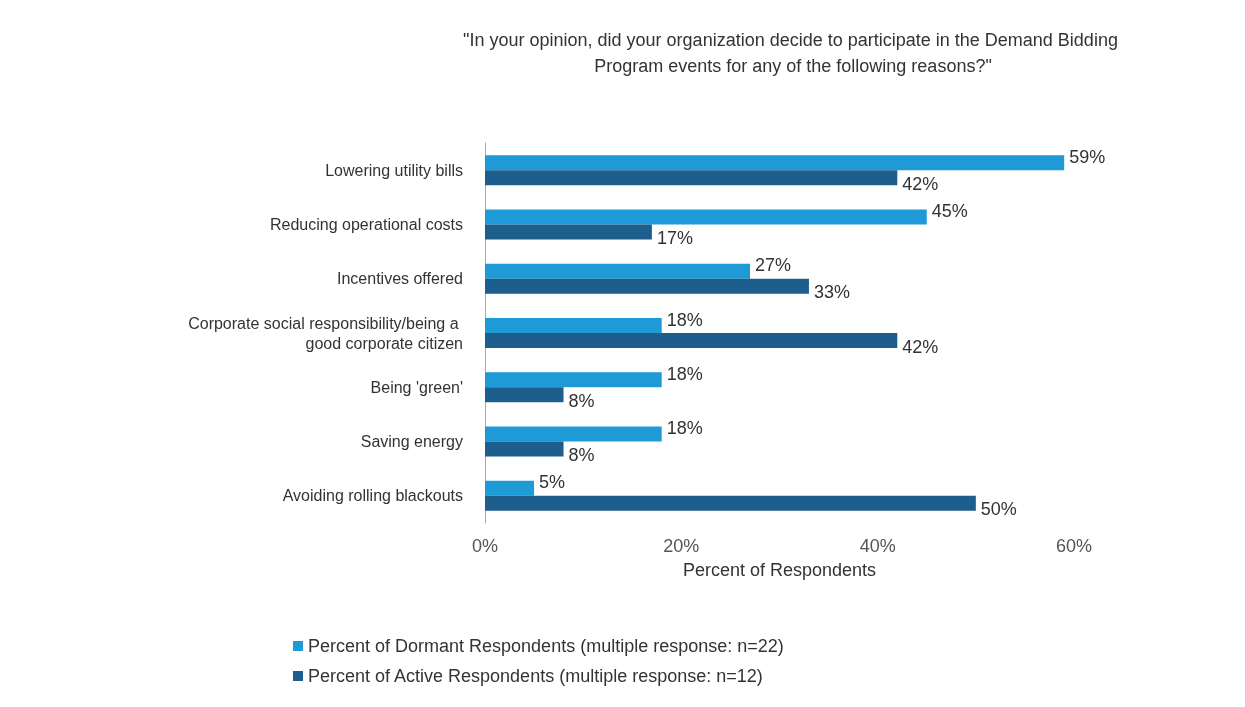 The height and width of the screenshot is (707, 1245). Describe the element at coordinates (831, 292) in the screenshot. I see `data-label: 33%` at that location.